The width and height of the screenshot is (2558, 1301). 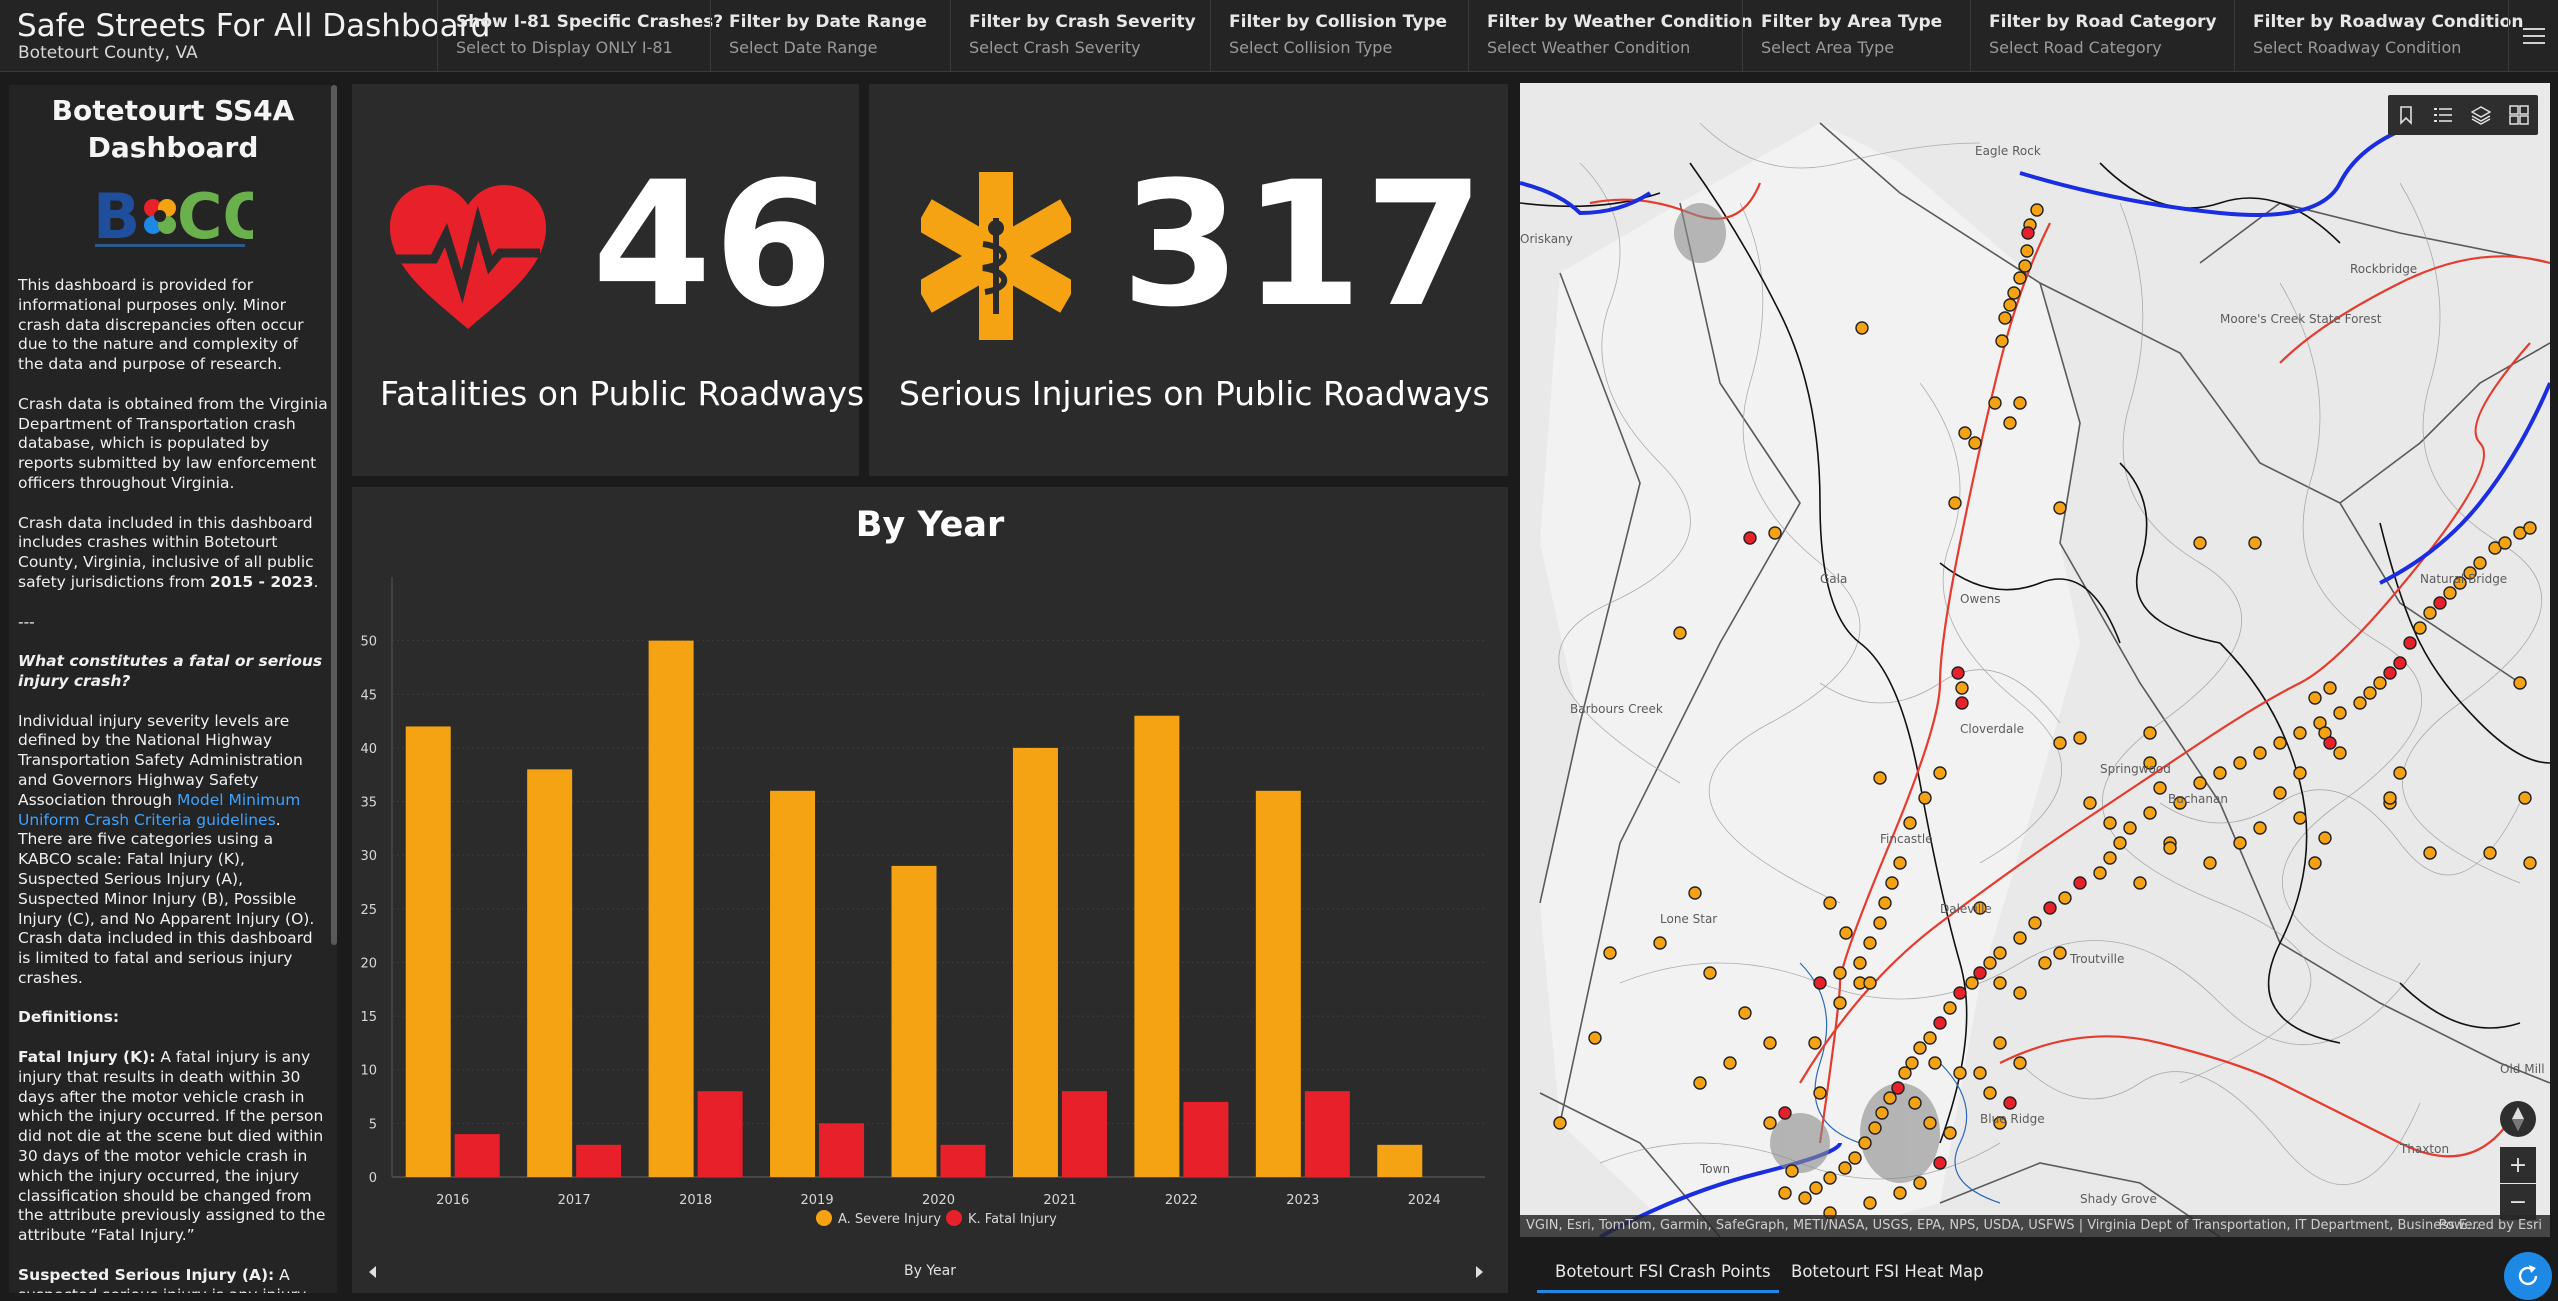 I want to click on filter-date-range: Filter by Date Range Select Date Range, so click(x=830, y=36).